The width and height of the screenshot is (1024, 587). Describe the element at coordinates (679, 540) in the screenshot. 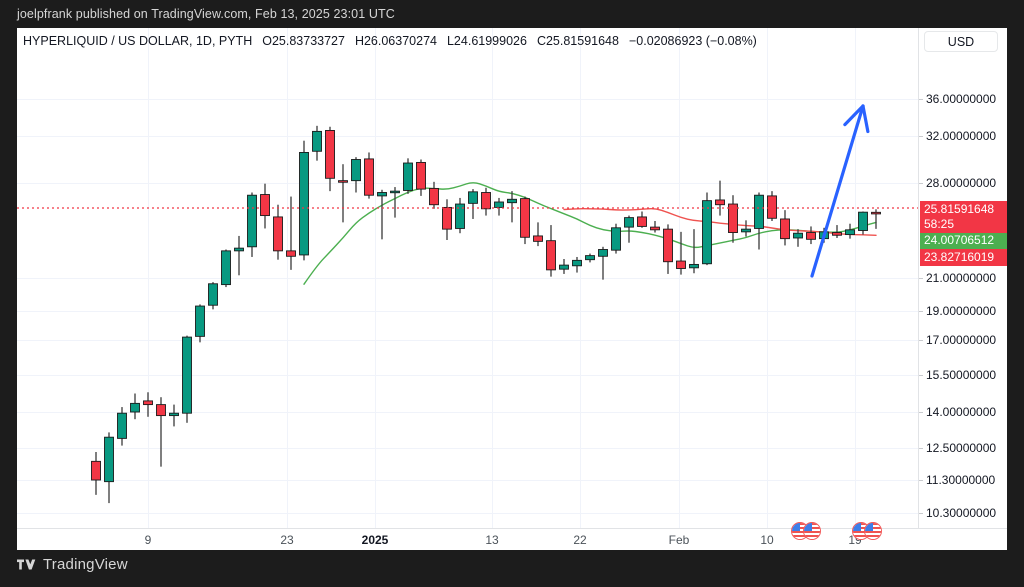

I see `time-tick-label: Feb` at that location.